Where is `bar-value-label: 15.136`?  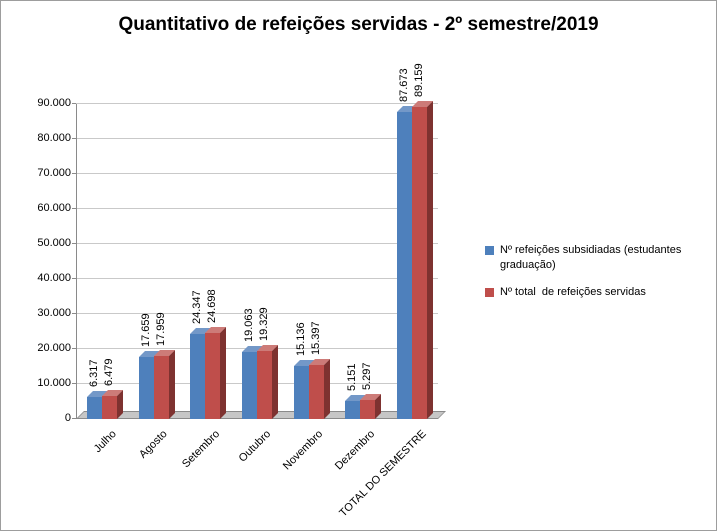
bar-value-label: 15.136 is located at coordinates (301, 339).